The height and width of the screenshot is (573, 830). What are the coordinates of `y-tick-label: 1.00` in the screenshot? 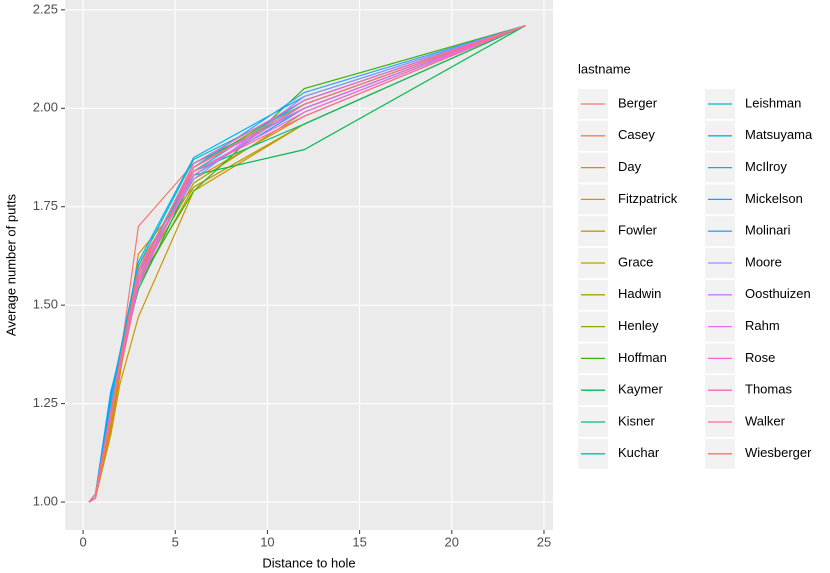 It's located at (45, 500).